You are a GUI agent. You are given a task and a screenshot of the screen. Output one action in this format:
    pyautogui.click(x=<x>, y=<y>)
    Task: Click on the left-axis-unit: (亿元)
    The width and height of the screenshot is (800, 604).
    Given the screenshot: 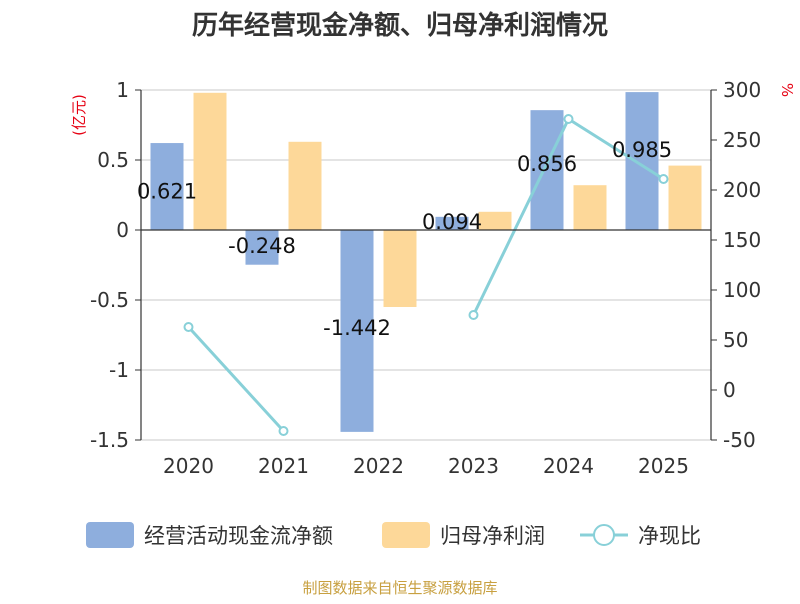 What is the action you would take?
    pyautogui.click(x=79, y=115)
    